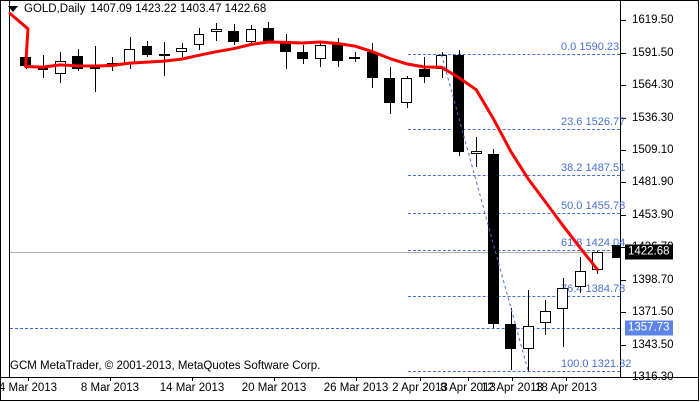 This screenshot has height=402, width=700. Describe the element at coordinates (315, 328) in the screenshot. I see `support-line` at that location.